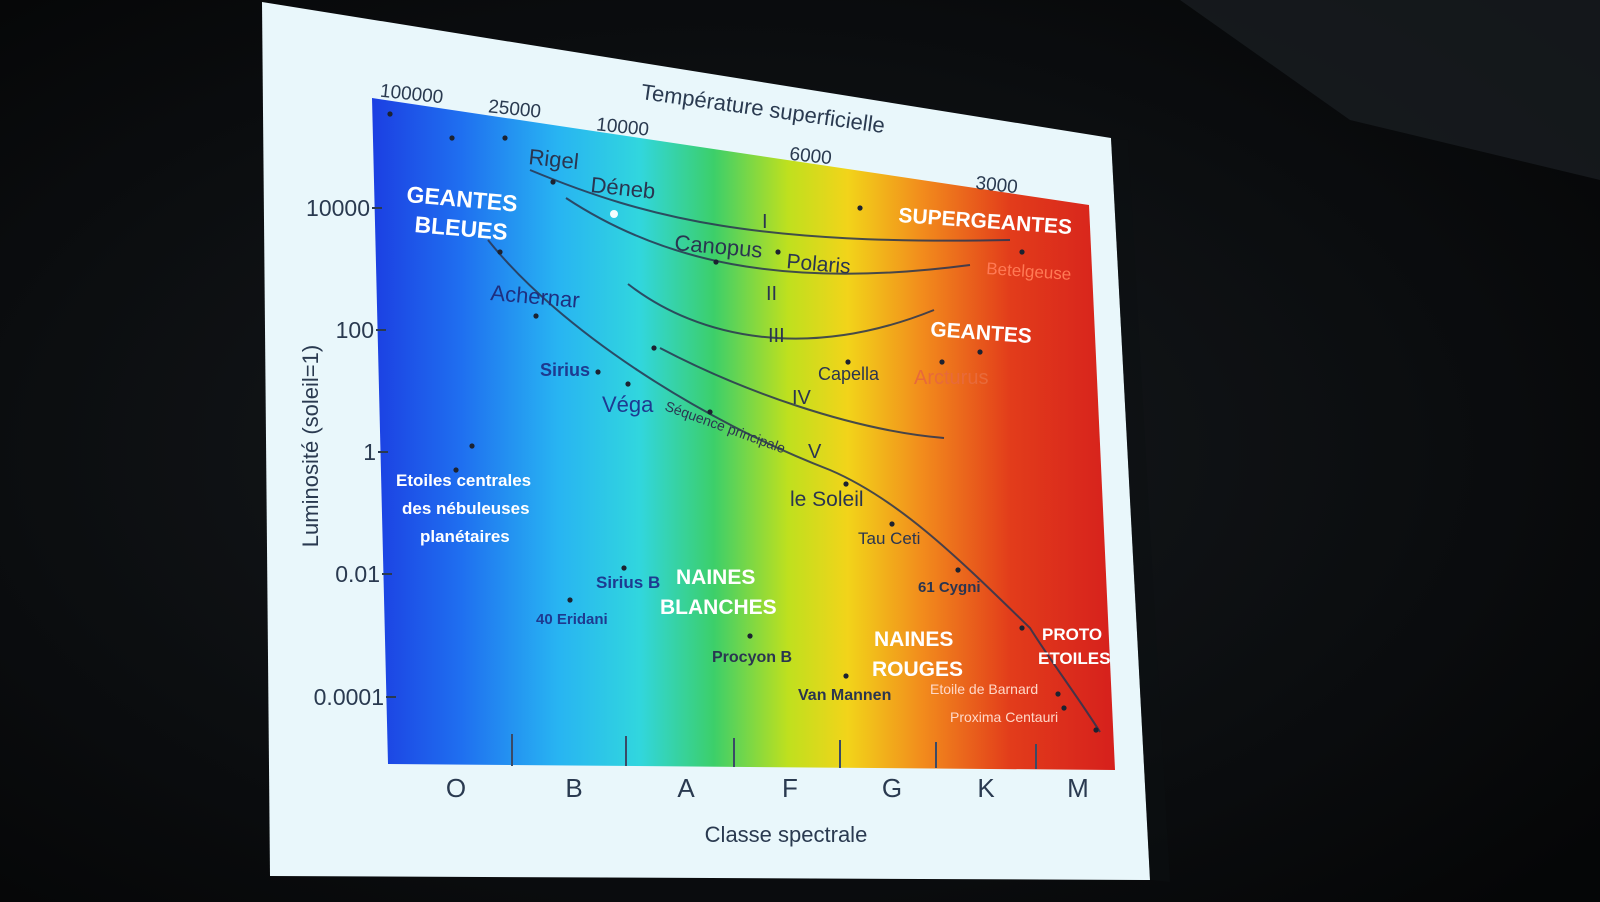 Image resolution: width=1600 pixels, height=902 pixels. What do you see at coordinates (1140, 510) in the screenshot?
I see `screen-edge-shadow` at bounding box center [1140, 510].